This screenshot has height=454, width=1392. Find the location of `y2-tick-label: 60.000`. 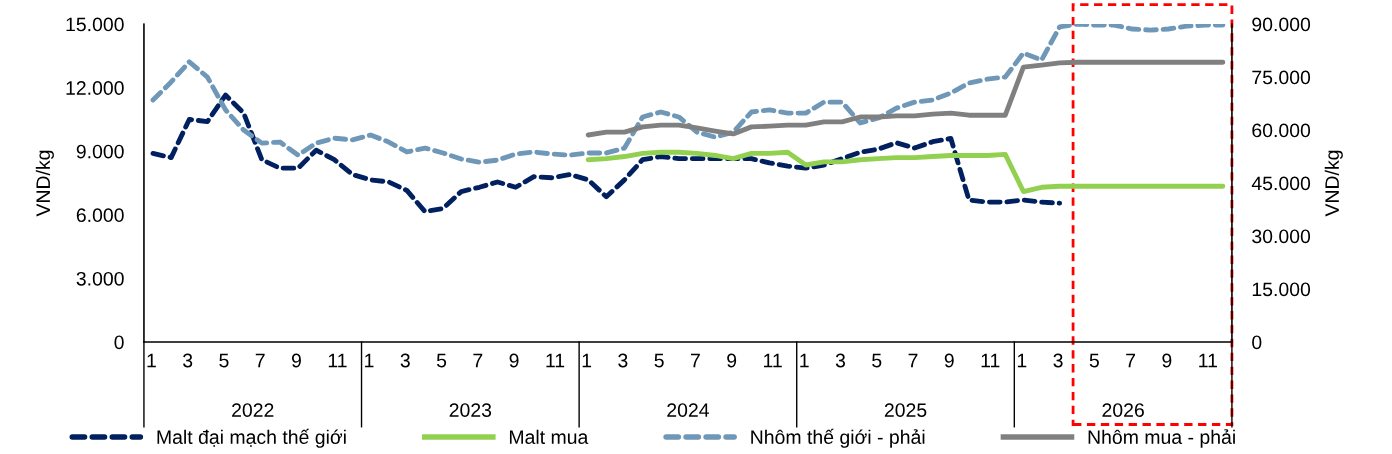

y2-tick-label: 60.000 is located at coordinates (1281, 130).